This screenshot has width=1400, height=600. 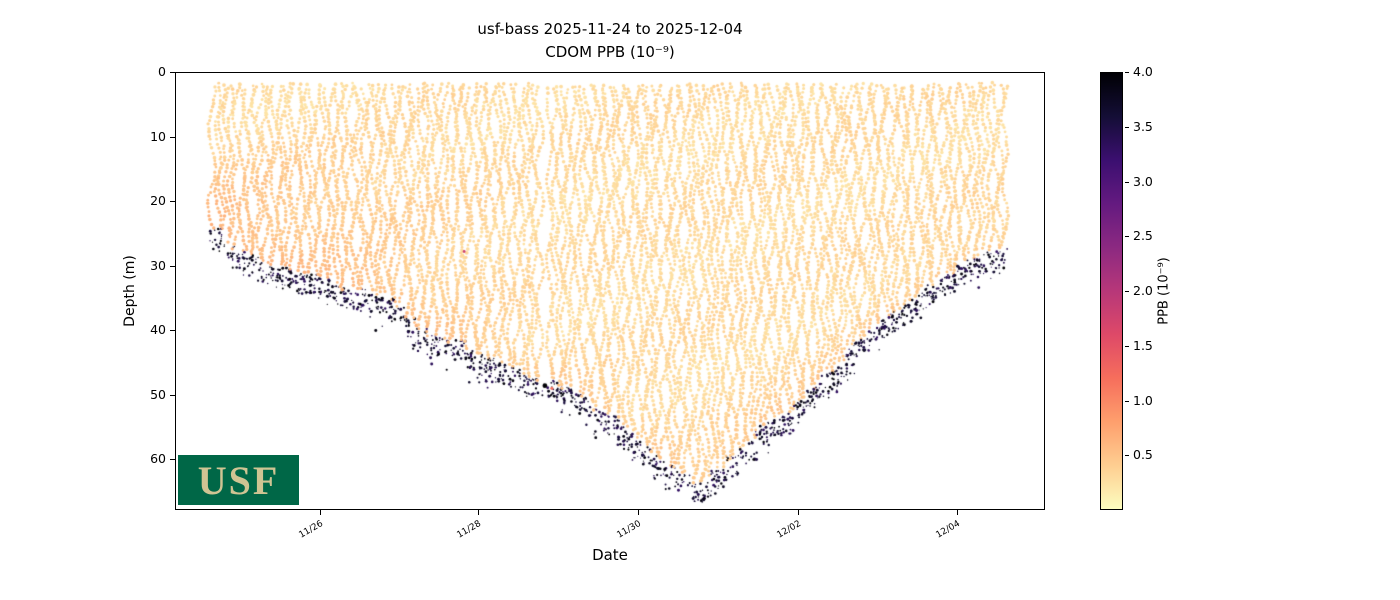 What do you see at coordinates (610, 52) in the screenshot?
I see `chart-subtitle: CDOM PPB (10⁻⁹)` at bounding box center [610, 52].